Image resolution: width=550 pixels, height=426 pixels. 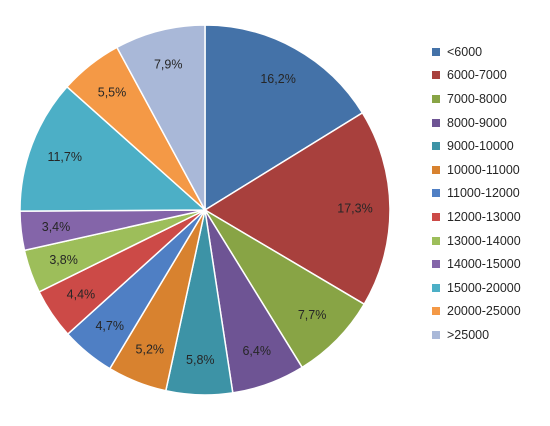 What do you see at coordinates (112, 92) in the screenshot?
I see `data-label: 5,5%` at bounding box center [112, 92].